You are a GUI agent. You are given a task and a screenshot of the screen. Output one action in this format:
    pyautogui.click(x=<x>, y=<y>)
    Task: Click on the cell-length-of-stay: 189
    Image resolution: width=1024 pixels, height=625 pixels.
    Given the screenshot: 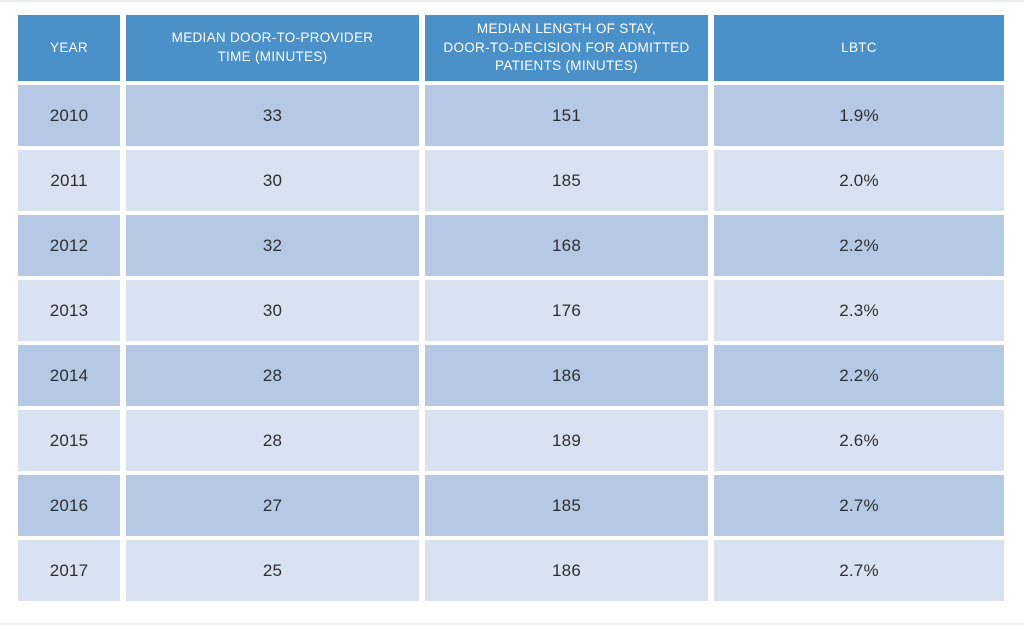 What is the action you would take?
    pyautogui.click(x=566, y=440)
    